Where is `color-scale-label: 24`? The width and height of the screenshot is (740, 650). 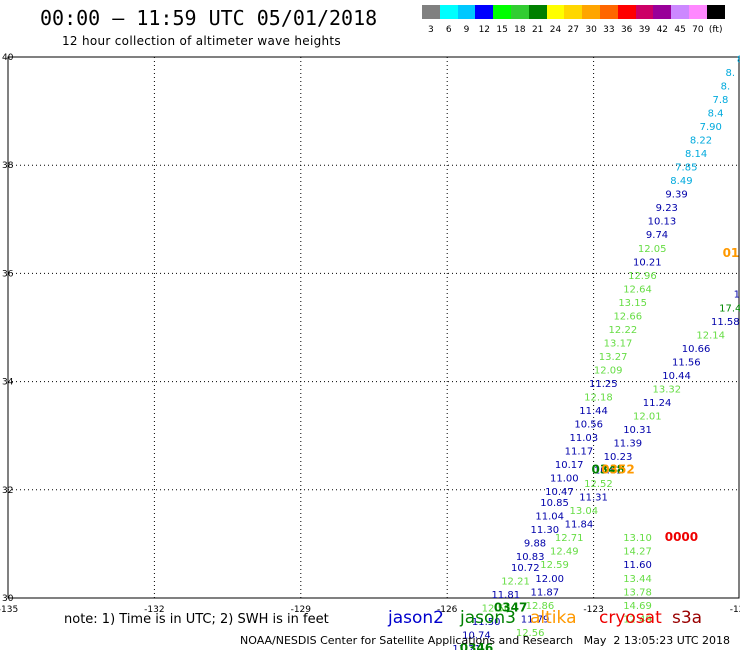
color-scale-label: 24 is located at coordinates (555, 30).